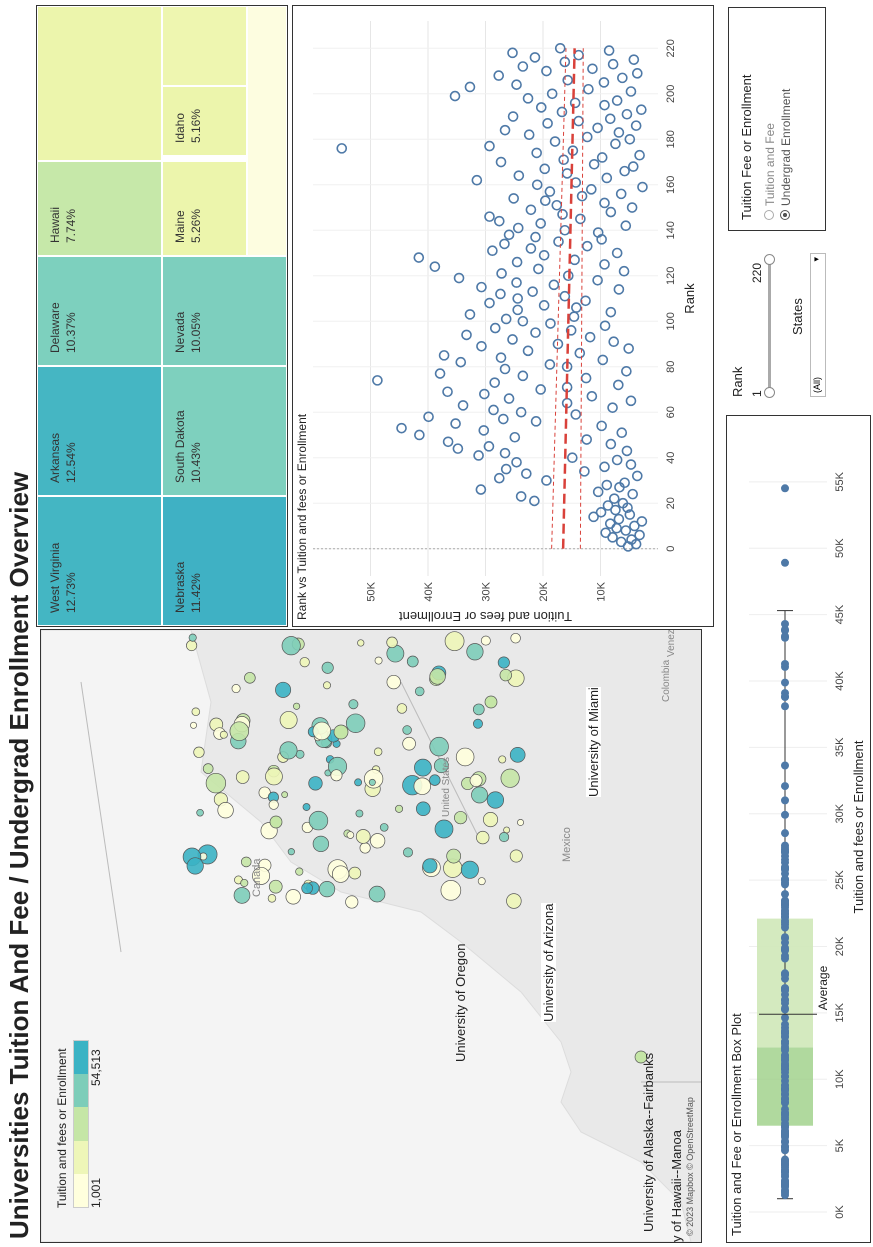 The width and height of the screenshot is (873, 1247). Describe the element at coordinates (593, 742) in the screenshot. I see `univ-label-miami: University of Miami` at that location.